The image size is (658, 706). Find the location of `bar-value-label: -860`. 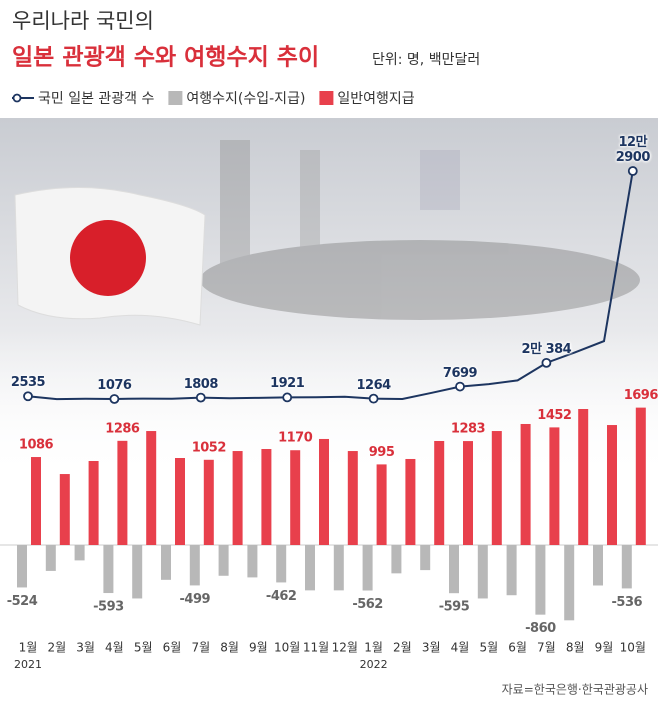

bar-value-label: -860 is located at coordinates (540, 628).